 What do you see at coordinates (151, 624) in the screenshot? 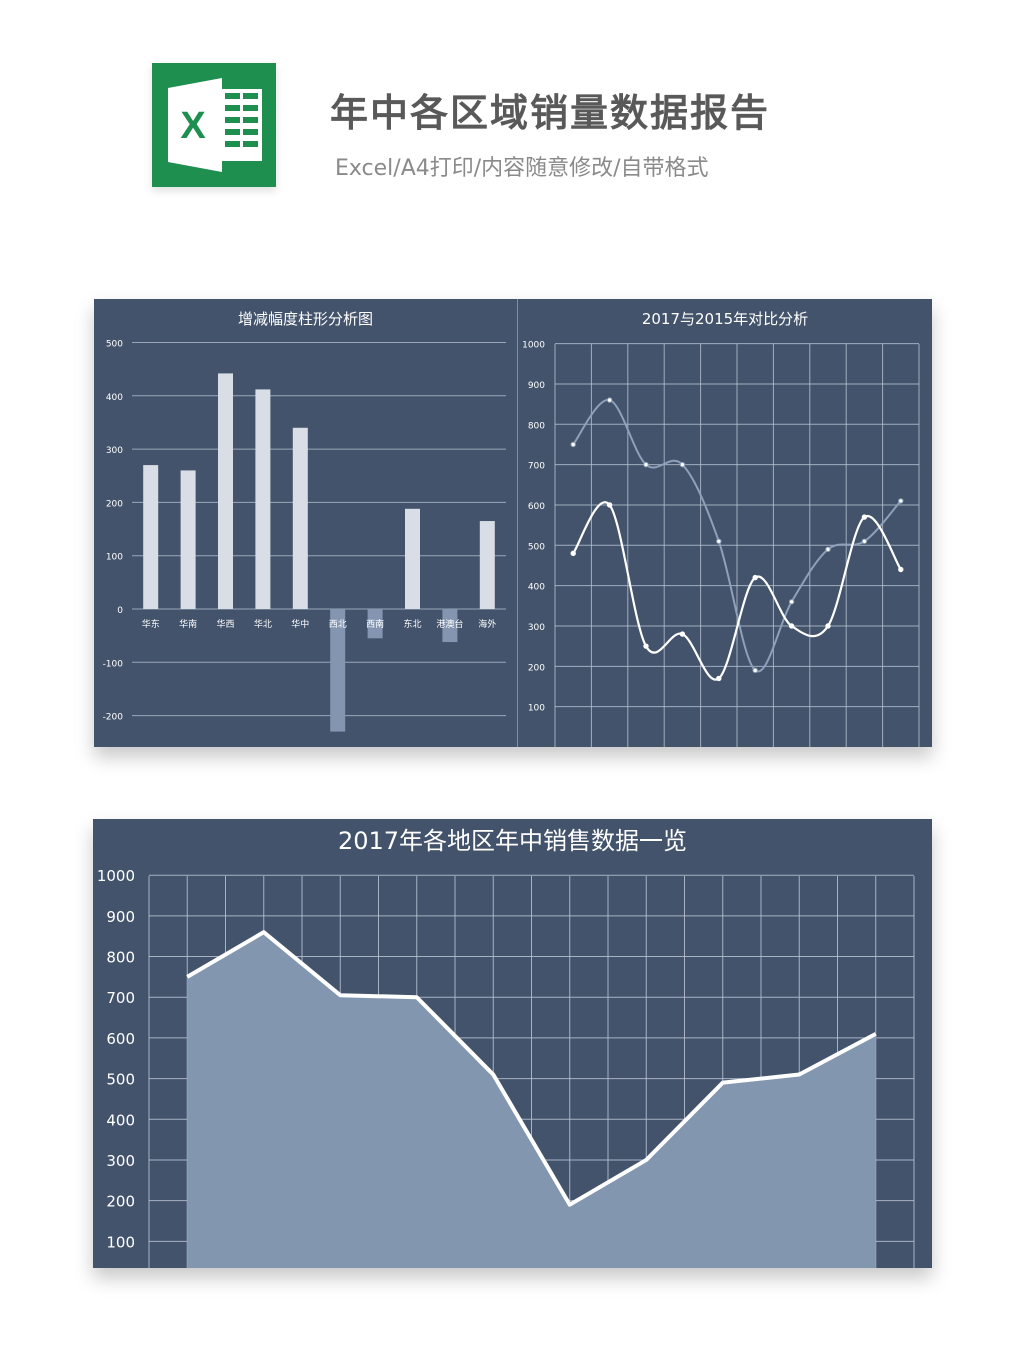
I see `x-tick-label: 华东` at bounding box center [151, 624].